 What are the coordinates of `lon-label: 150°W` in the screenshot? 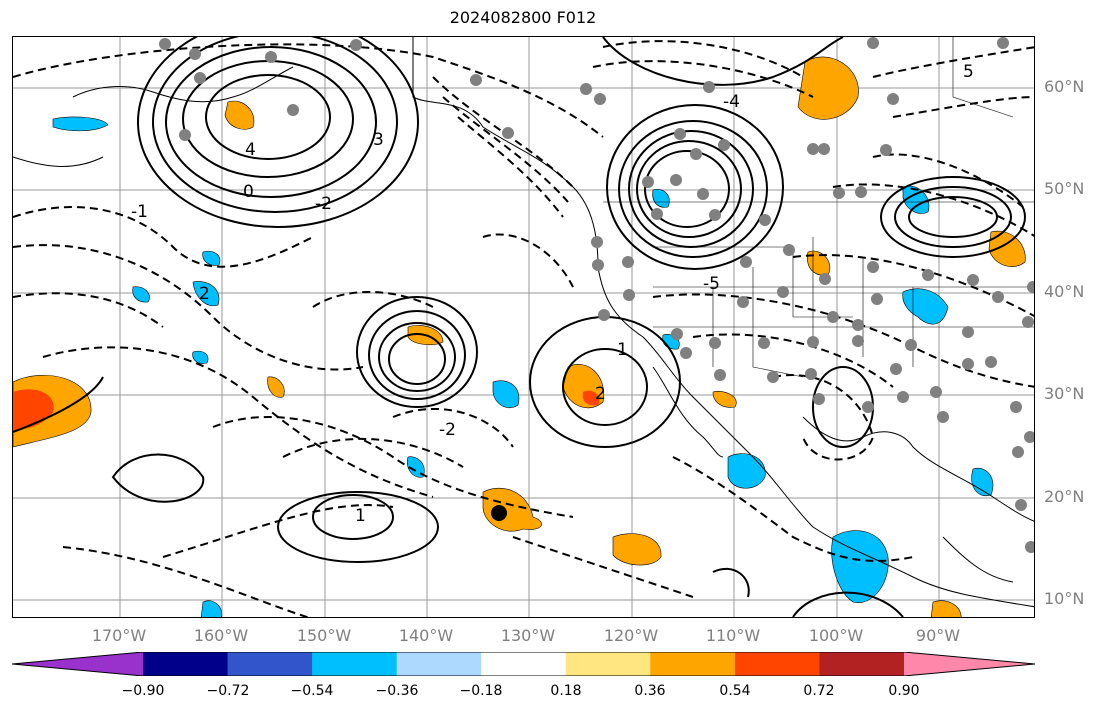 It's located at (324, 635).